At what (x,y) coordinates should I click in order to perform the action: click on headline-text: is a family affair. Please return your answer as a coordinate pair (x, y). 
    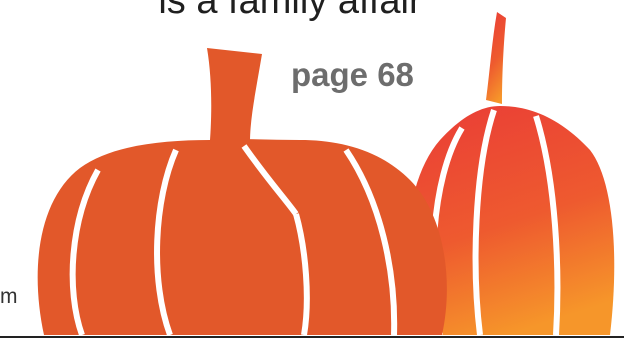
    Looking at the image, I should click on (290, 11).